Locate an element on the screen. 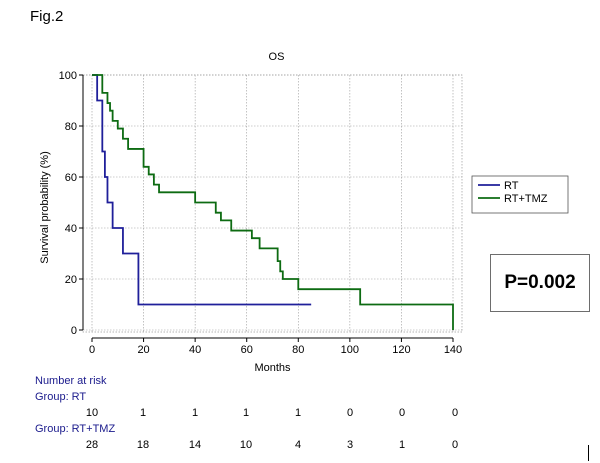 Image resolution: width=600 pixels, height=463 pixels. p-value-text: P=0.002 is located at coordinates (540, 282).